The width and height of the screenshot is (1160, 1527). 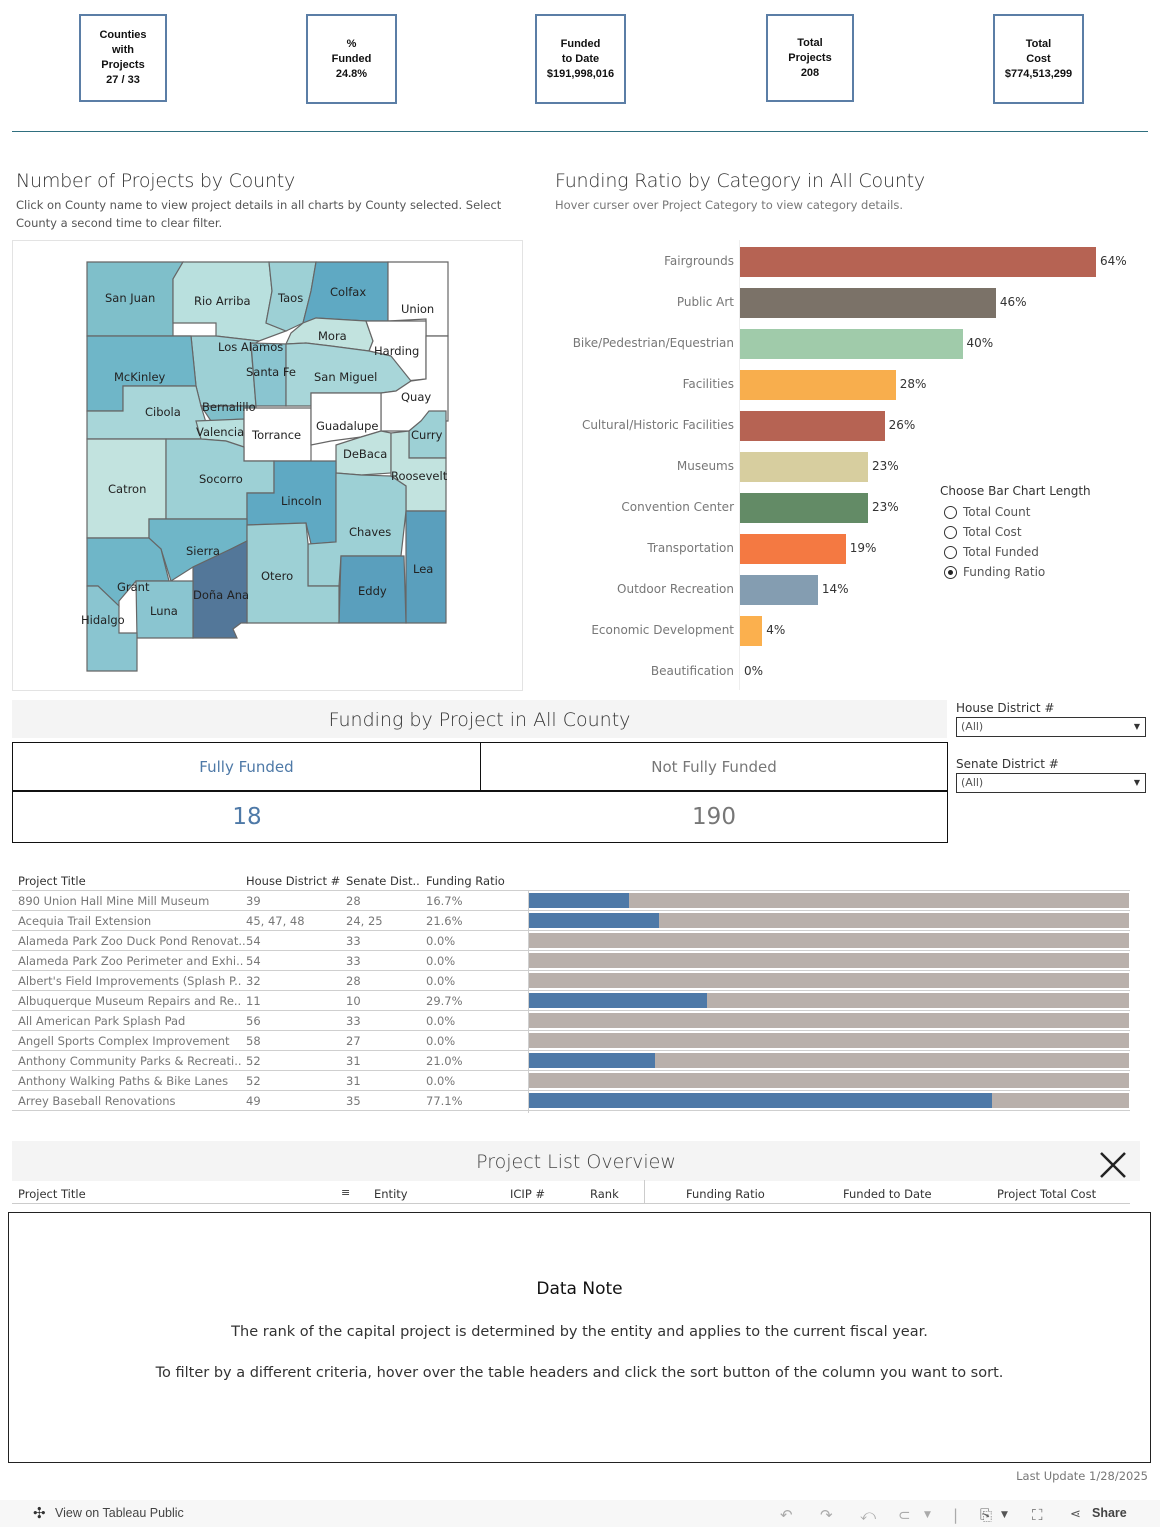 What do you see at coordinates (904, 1515) in the screenshot?
I see `refresh-icon: ⊂` at bounding box center [904, 1515].